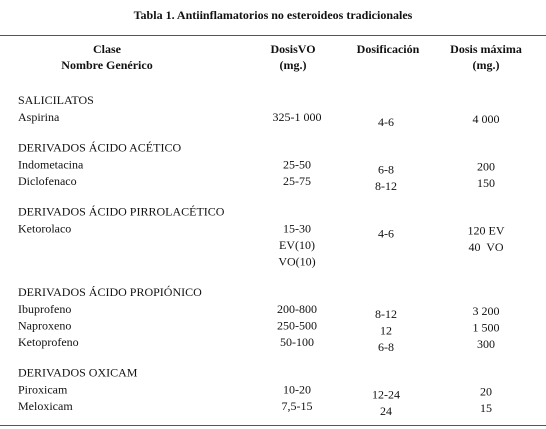  What do you see at coordinates (297, 245) in the screenshot?
I see `cell-value: EV(10)` at bounding box center [297, 245].